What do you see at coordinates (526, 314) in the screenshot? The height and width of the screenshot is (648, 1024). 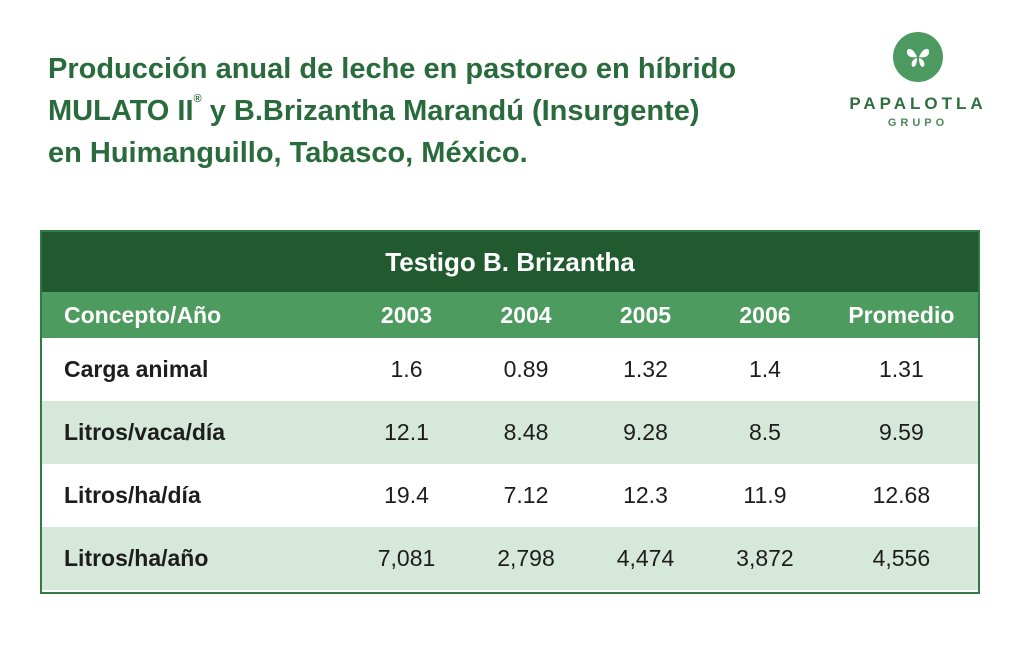 I see `header-cell-2004: 2004` at bounding box center [526, 314].